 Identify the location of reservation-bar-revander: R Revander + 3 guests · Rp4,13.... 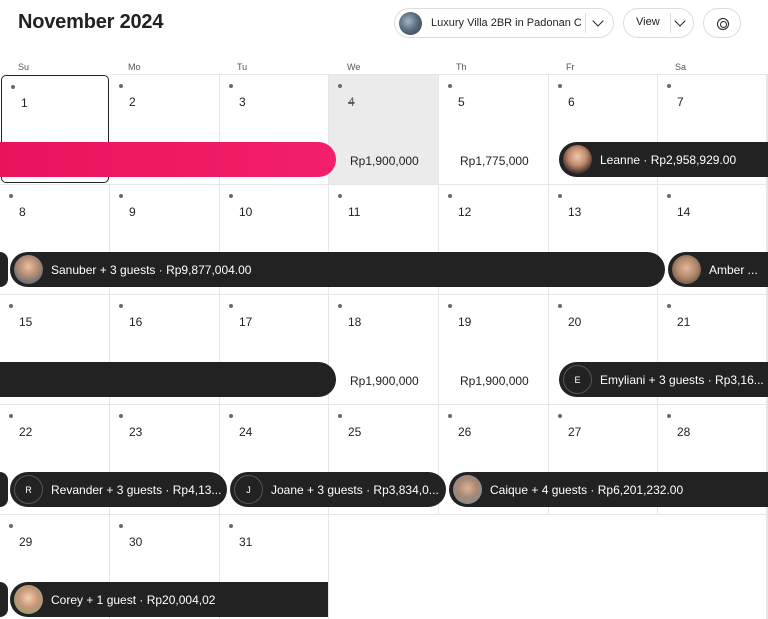
(118, 489).